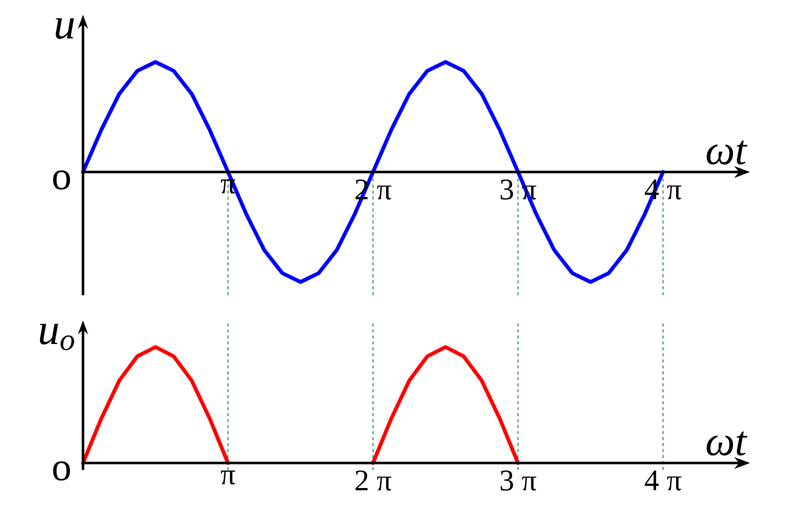 Image resolution: width=798 pixels, height=518 pixels. I want to click on x-tick-label: π, so click(228, 477).